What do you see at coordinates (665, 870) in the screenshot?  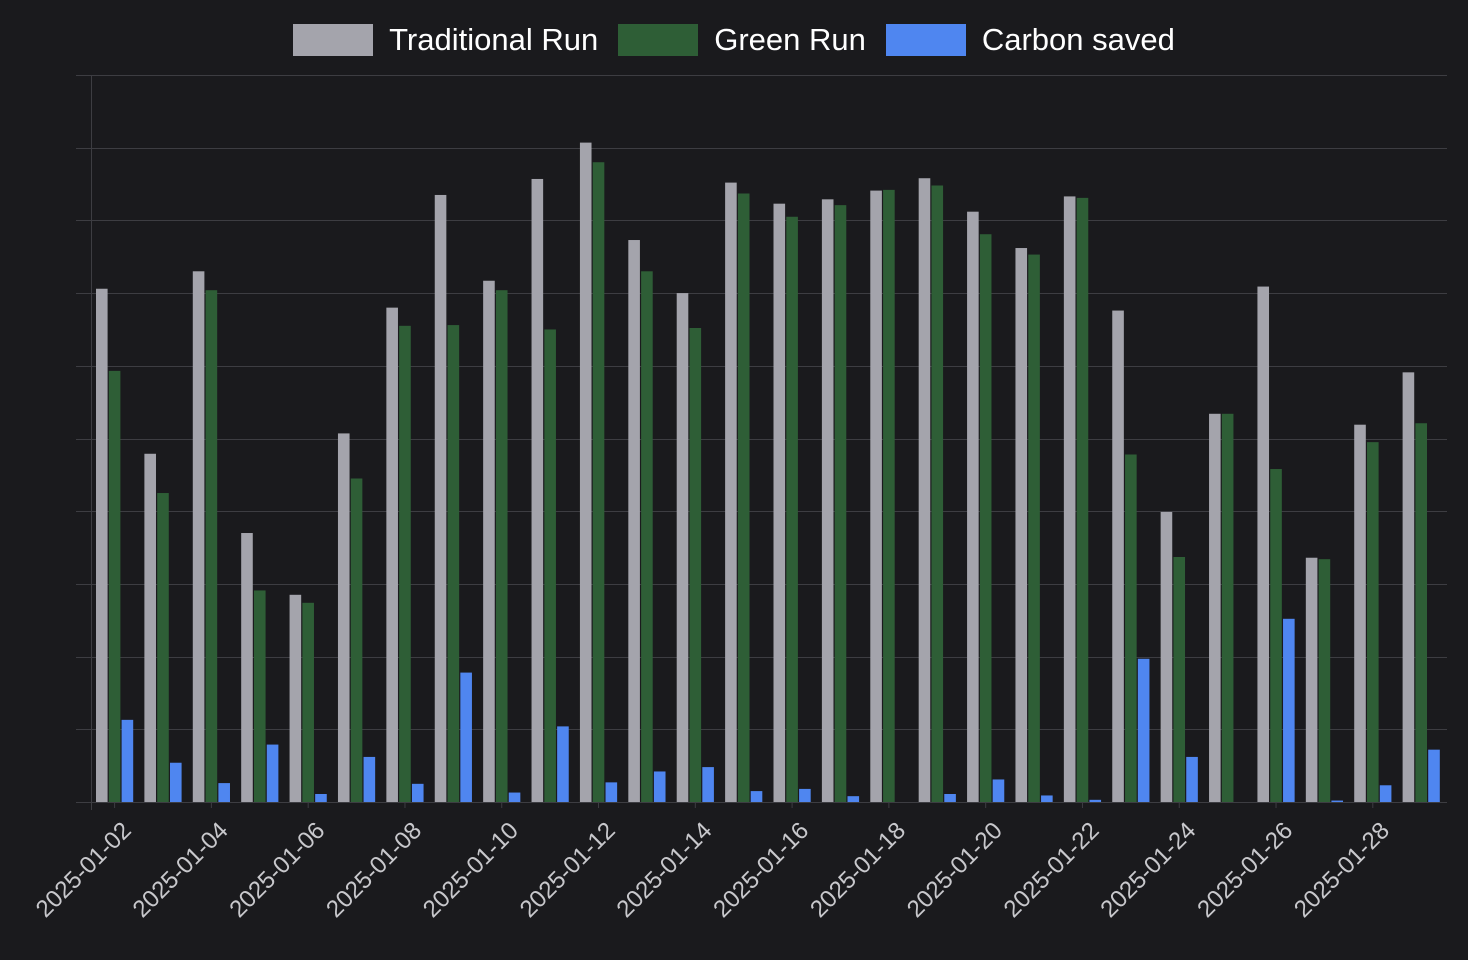 I see `x-tick-label-2025-01-14: 2025-01-14` at bounding box center [665, 870].